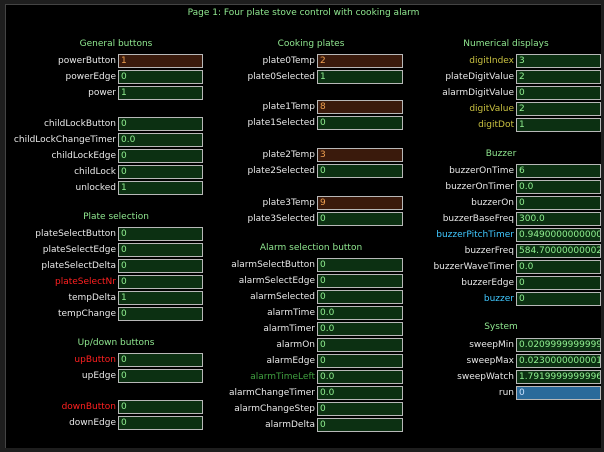  What do you see at coordinates (311, 44) in the screenshot?
I see `section-cooking-heading: Cooking plates` at bounding box center [311, 44].